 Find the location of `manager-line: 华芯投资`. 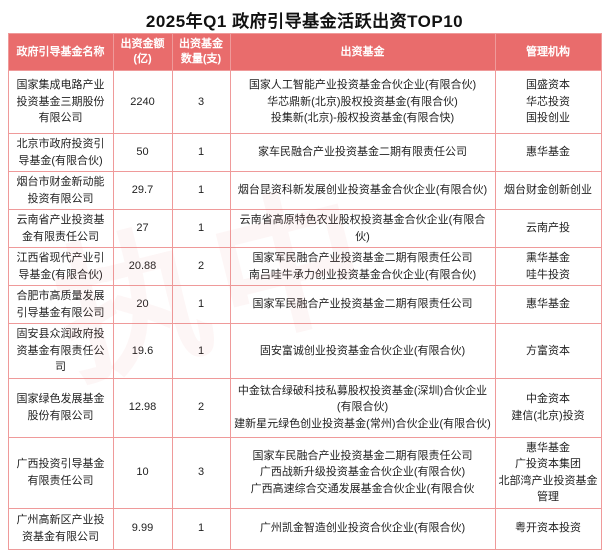

manager-line: 华芯投资 is located at coordinates (548, 101).